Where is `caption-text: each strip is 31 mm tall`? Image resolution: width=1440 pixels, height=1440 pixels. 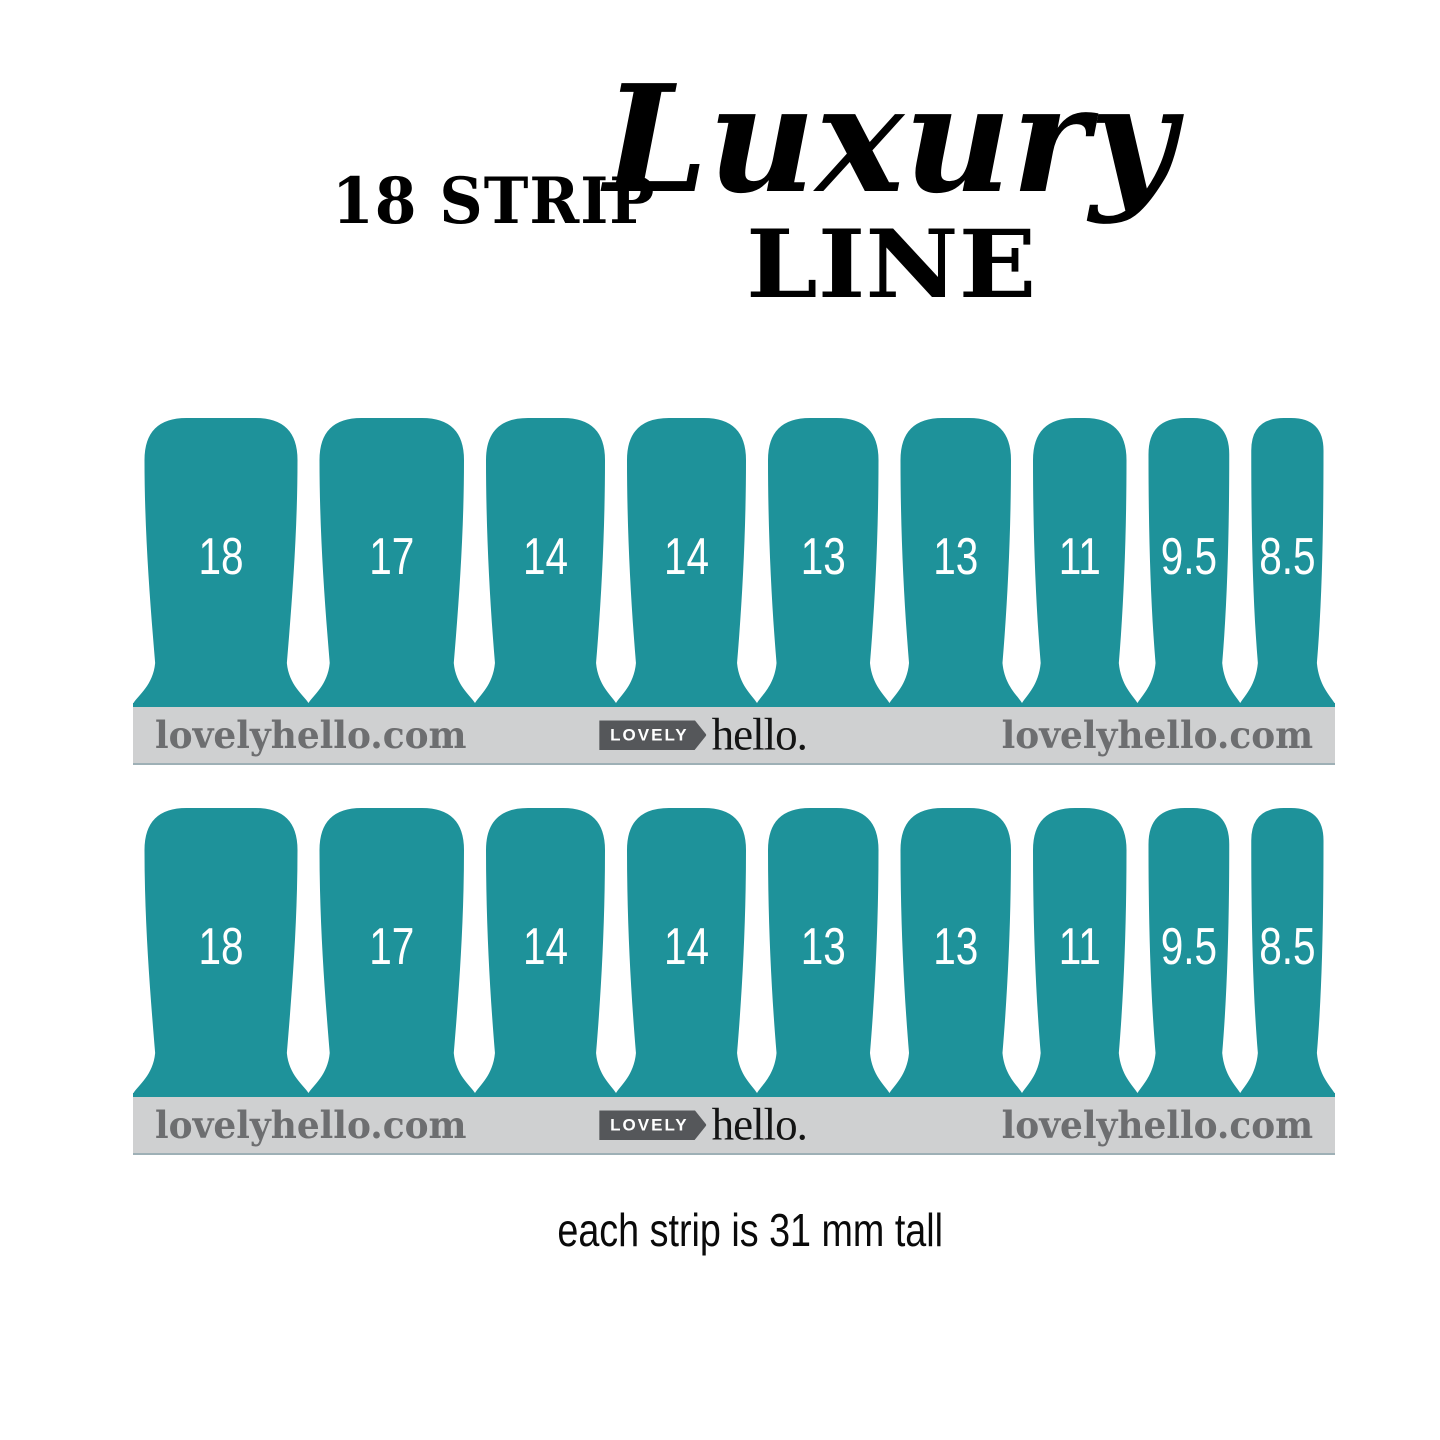 caption-text: each strip is 31 mm tall is located at coordinates (750, 1230).